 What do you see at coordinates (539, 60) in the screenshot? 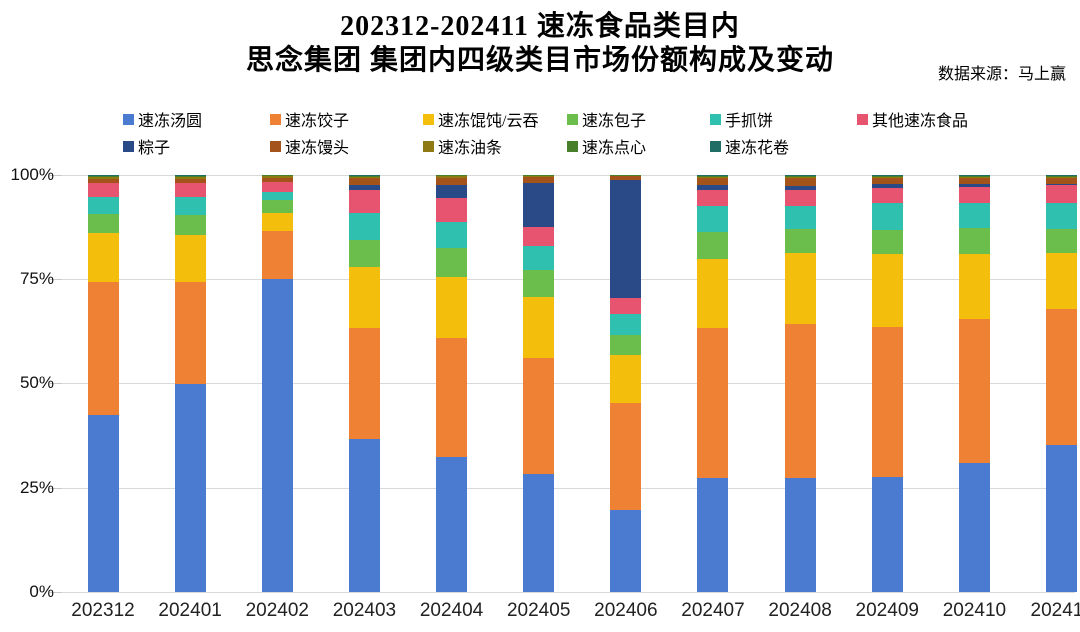
I see `chart-title-line2: 思念集团 集团内四级类目市场份额构成及变动` at bounding box center [539, 60].